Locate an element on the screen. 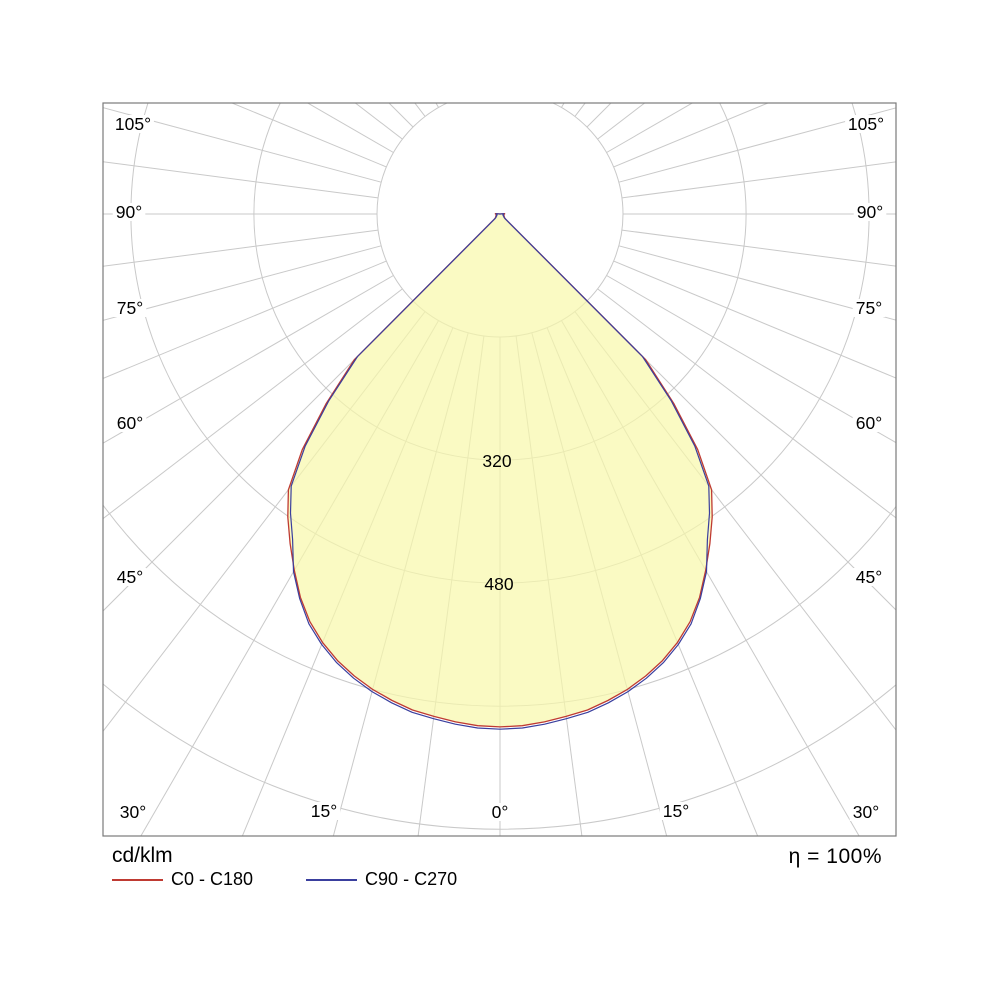 Image resolution: width=1000 pixels, height=1000 pixels. efficiency-label: η = 100% is located at coordinates (835, 856).